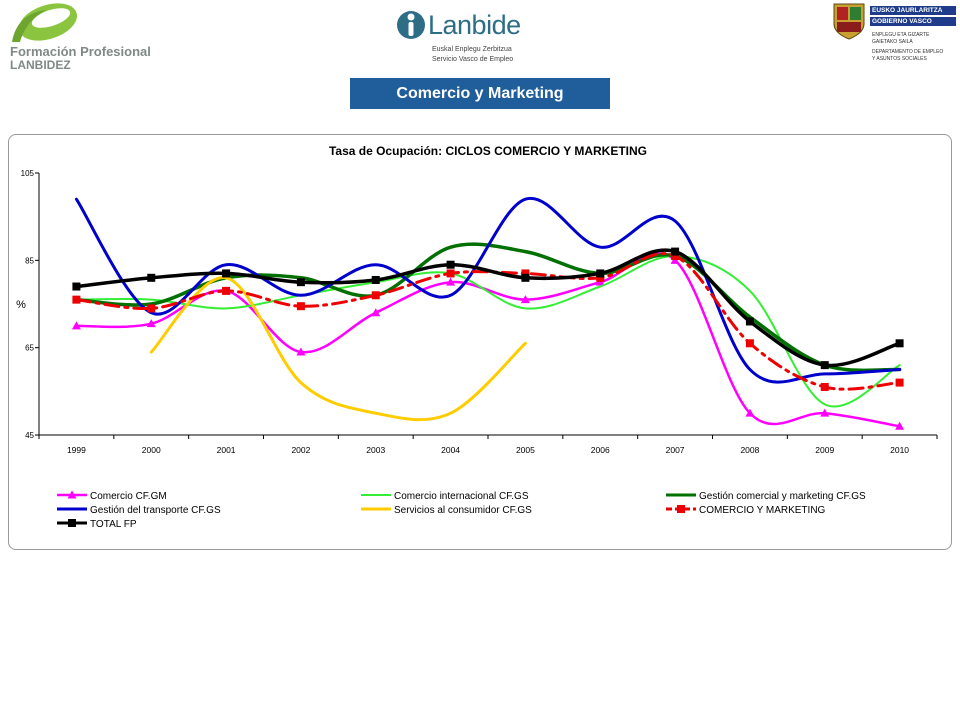 The height and width of the screenshot is (720, 960). I want to click on y-axis-label: %, so click(21, 305).